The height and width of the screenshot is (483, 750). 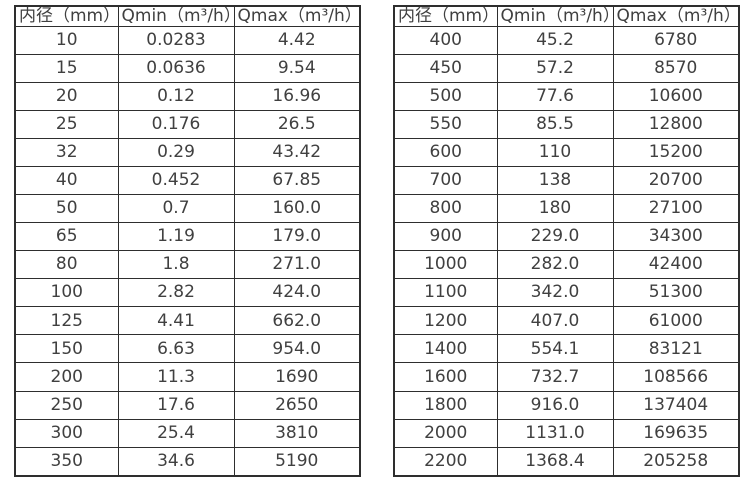 I want to click on diameter-cell: 1000, so click(x=445, y=265).